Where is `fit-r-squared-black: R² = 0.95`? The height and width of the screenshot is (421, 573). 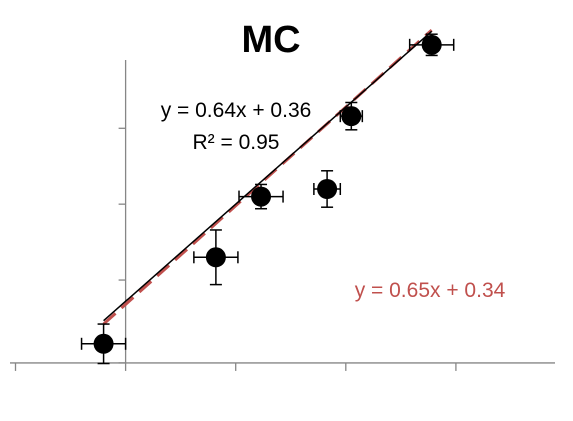
fit-r-squared-black: R² = 0.95 is located at coordinates (236, 142).